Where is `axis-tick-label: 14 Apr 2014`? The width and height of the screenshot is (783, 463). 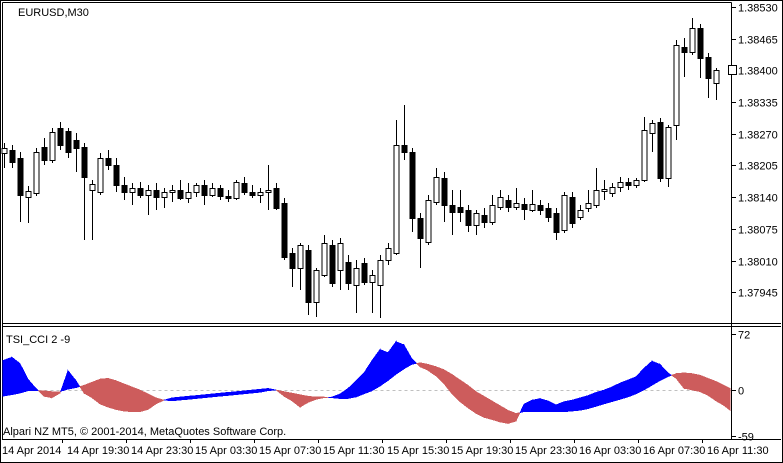 axis-tick-label: 14 Apr 2014 is located at coordinates (31, 451).